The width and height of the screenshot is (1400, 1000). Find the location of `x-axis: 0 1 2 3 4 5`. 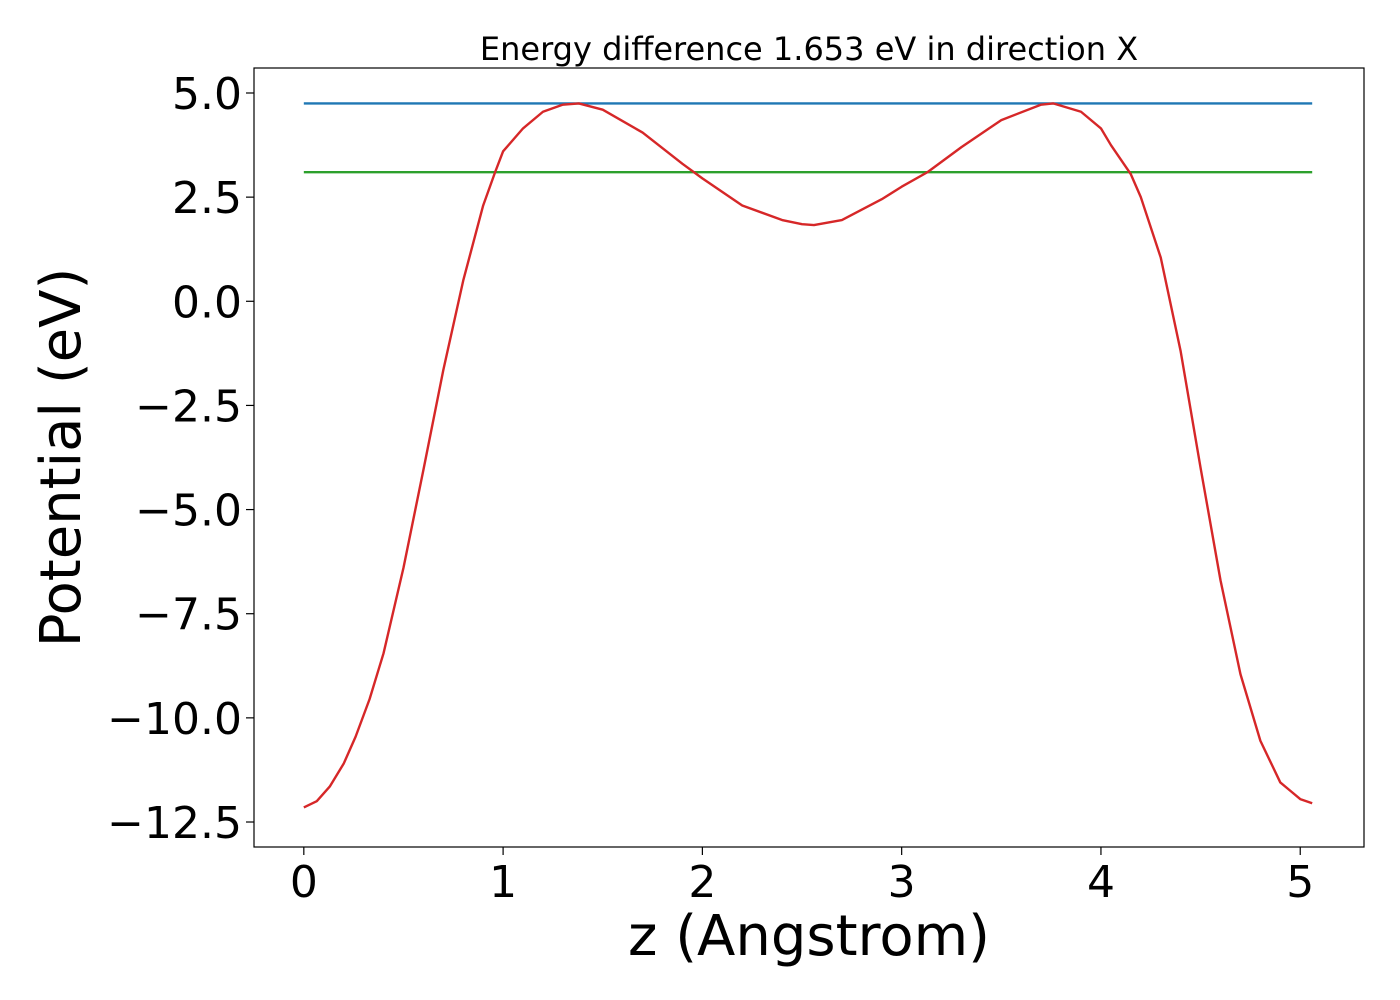

x-axis: 0 1 2 3 4 5 is located at coordinates (802, 877).